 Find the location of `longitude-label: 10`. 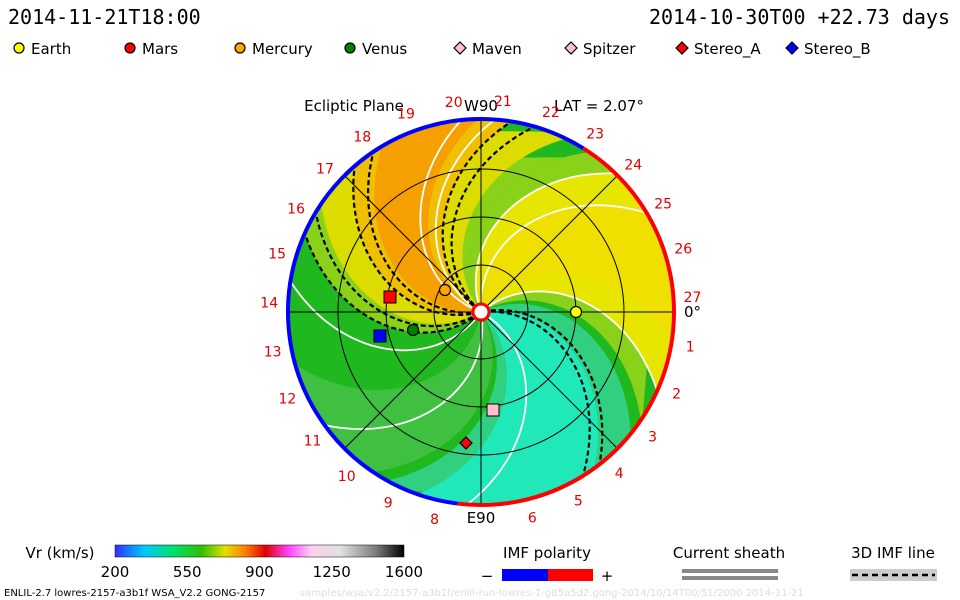

longitude-label: 10 is located at coordinates (347, 477).